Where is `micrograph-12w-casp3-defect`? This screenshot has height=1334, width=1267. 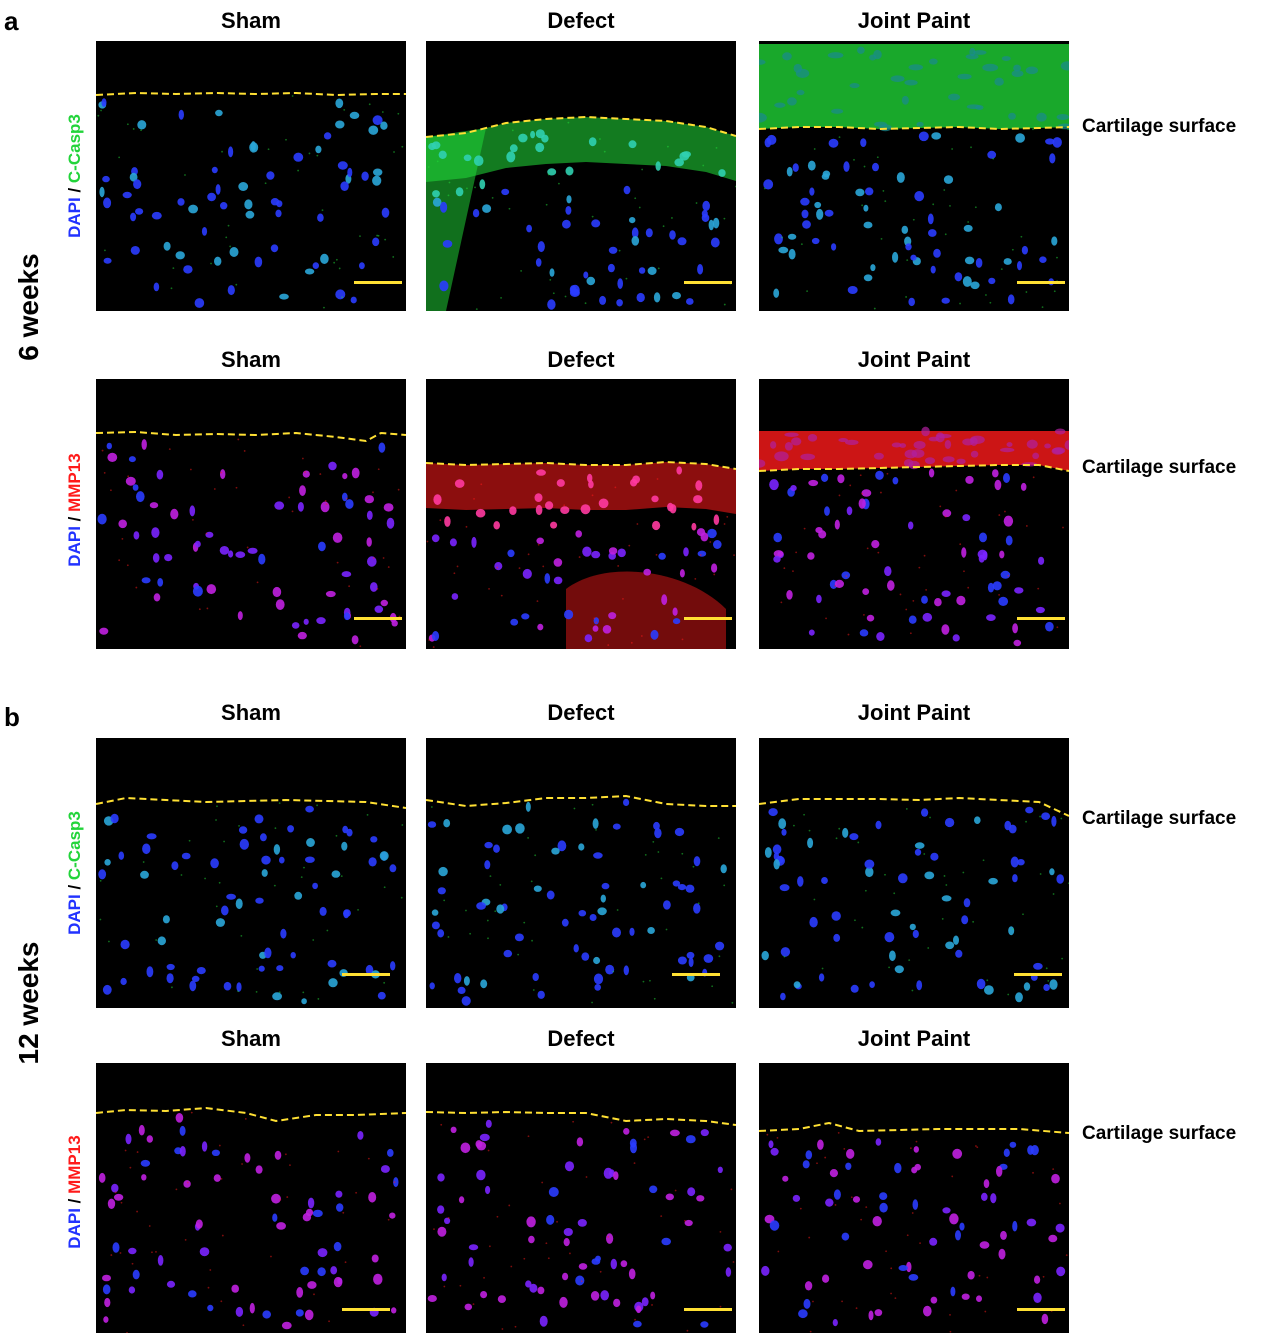
micrograph-12w-casp3-defect is located at coordinates (581, 873).